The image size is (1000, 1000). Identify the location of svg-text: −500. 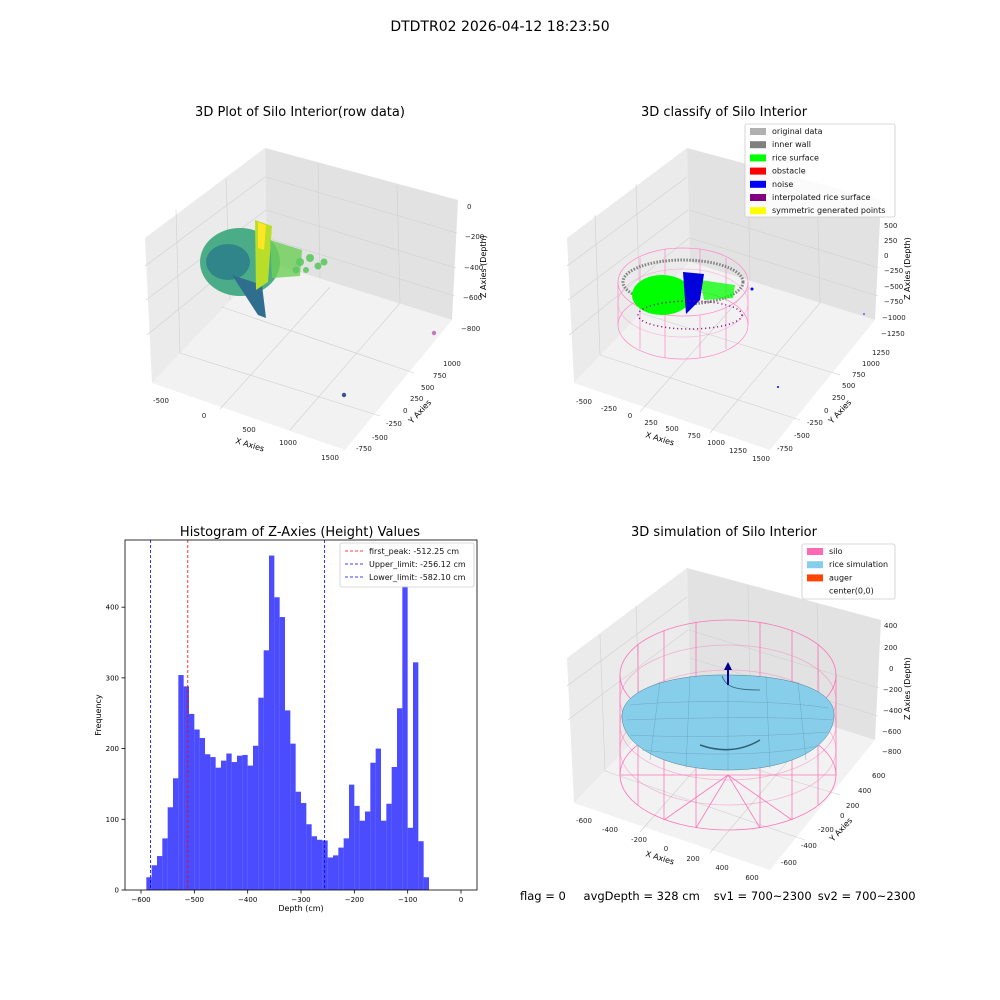
(893, 287).